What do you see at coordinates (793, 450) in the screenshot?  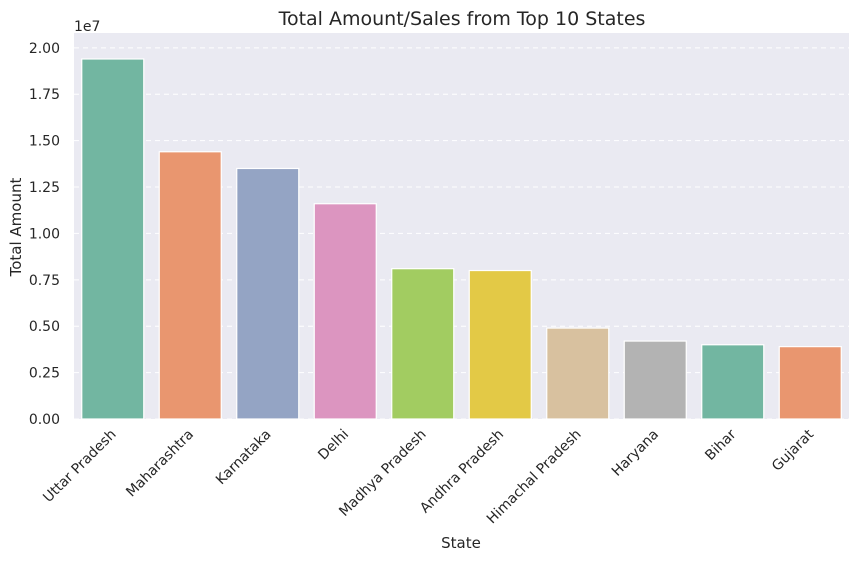 I see `x-tick-label: Gujarat` at bounding box center [793, 450].